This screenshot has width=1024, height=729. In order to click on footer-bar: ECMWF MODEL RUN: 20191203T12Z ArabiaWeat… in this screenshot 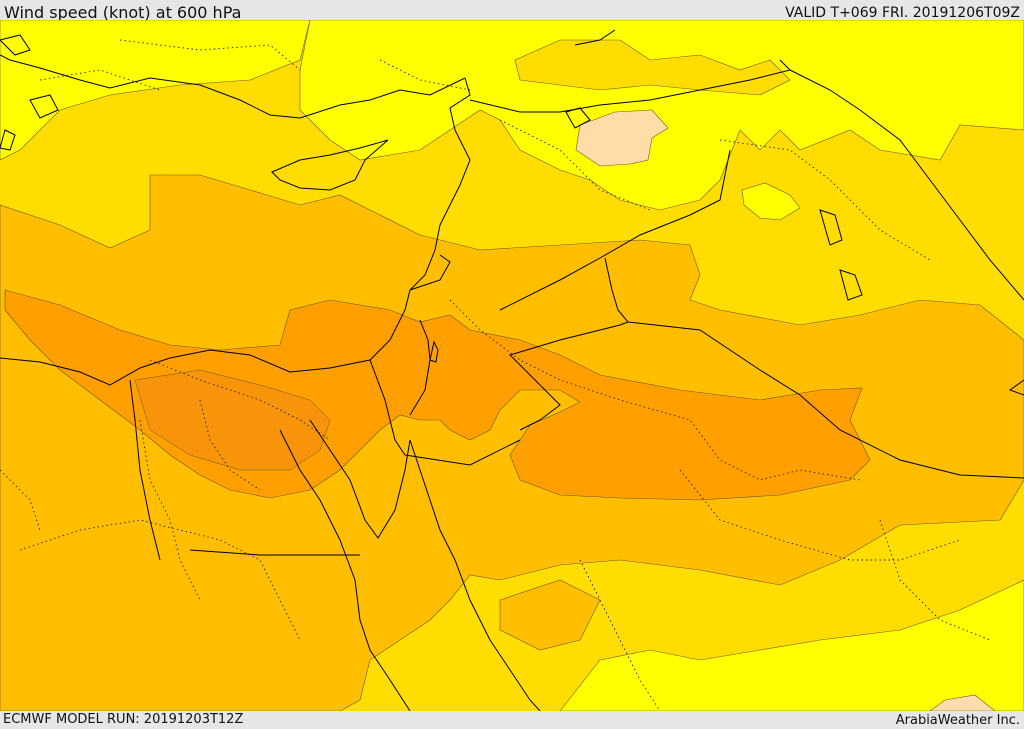, I will do `click(512, 720)`.